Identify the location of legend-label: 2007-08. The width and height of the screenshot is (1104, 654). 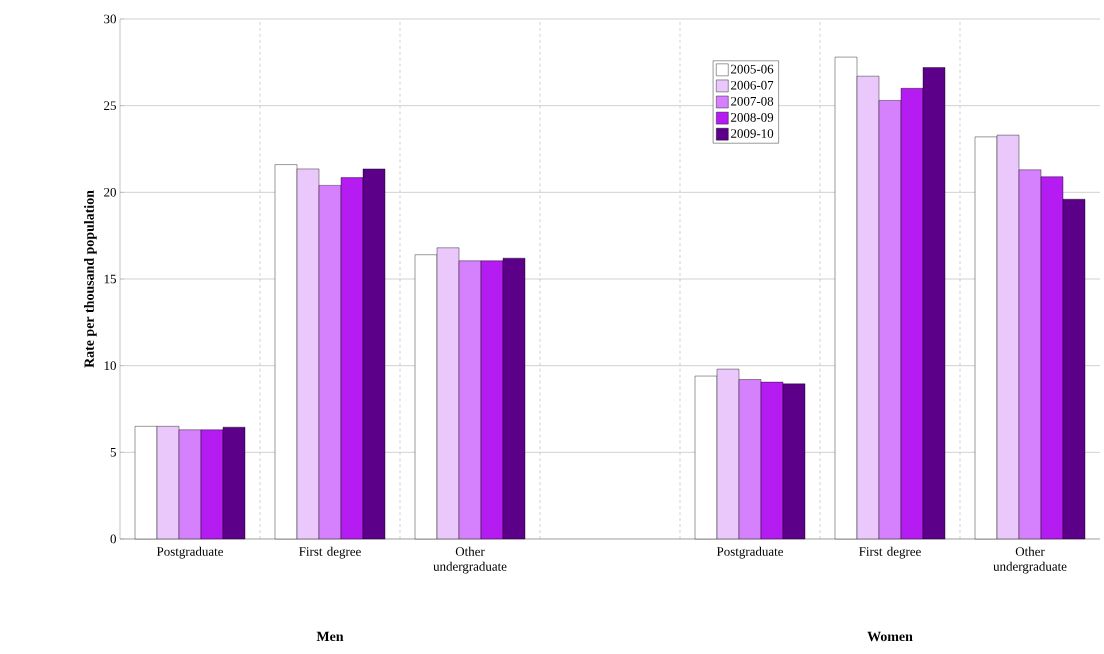
(752, 101).